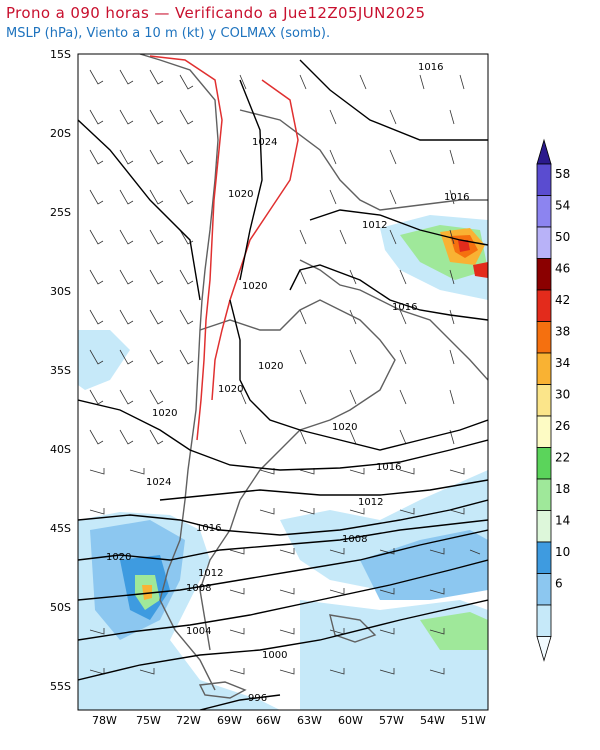 The width and height of the screenshot is (600, 750). I want to click on colorbar-label: 34, so click(562, 363).